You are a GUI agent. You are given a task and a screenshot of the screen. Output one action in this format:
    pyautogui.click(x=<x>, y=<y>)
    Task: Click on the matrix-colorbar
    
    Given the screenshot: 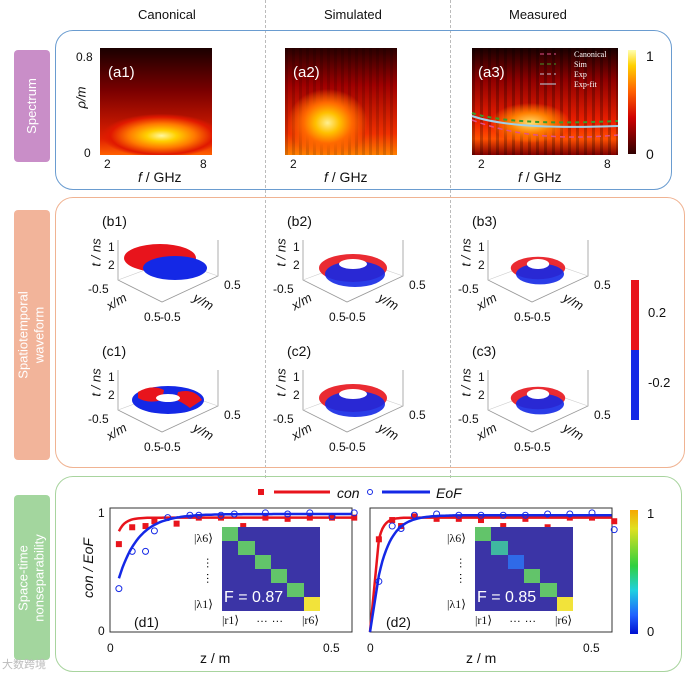 What is the action you would take?
    pyautogui.click(x=634, y=572)
    